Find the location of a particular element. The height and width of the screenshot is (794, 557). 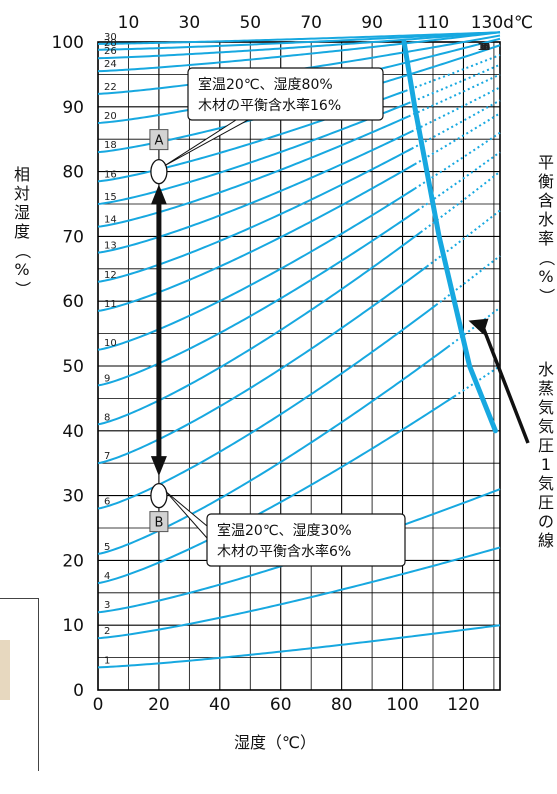

callout-text-A: 室温20℃、湿度80% is located at coordinates (265, 84).